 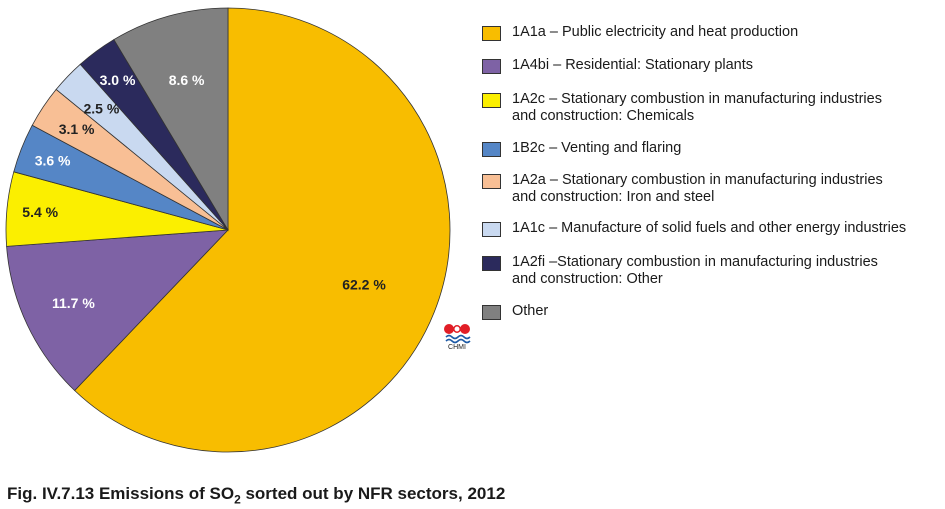 What do you see at coordinates (121, 493) in the screenshot?
I see `caption-prefix: Fig. IV.7.13 Emissions of SO` at bounding box center [121, 493].